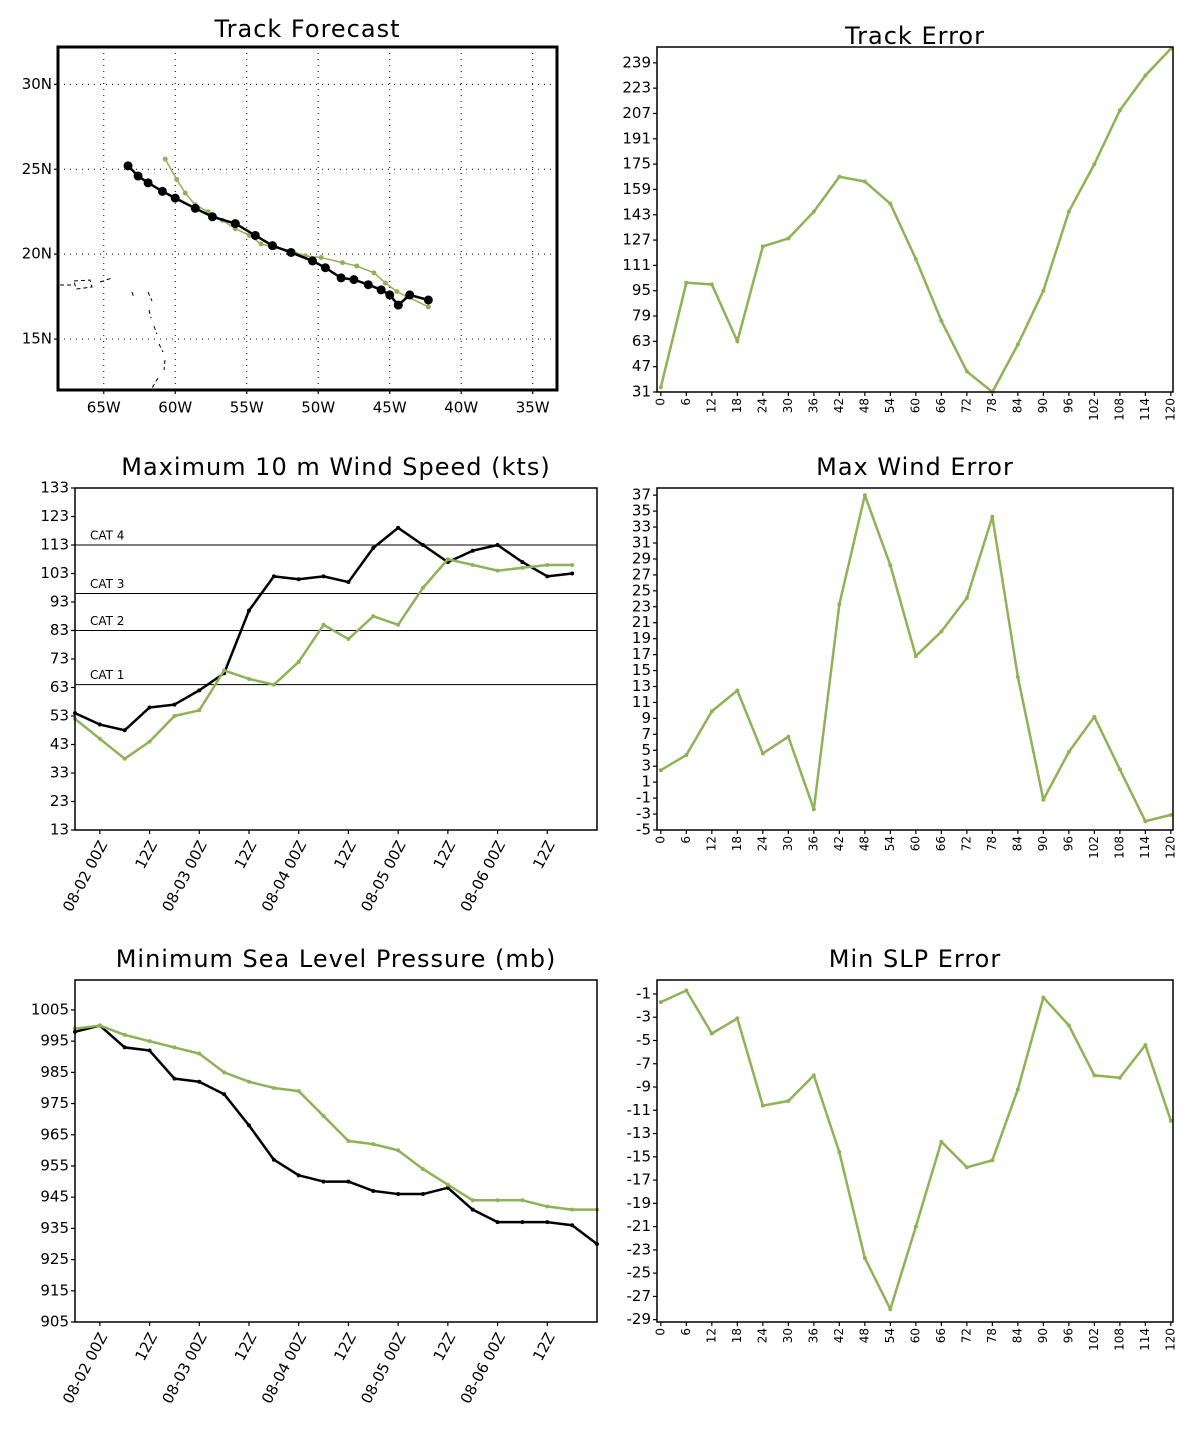 The image size is (1204, 1431). What do you see at coordinates (54, 1041) in the screenshot?
I see `y-tick-label: 995` at bounding box center [54, 1041].